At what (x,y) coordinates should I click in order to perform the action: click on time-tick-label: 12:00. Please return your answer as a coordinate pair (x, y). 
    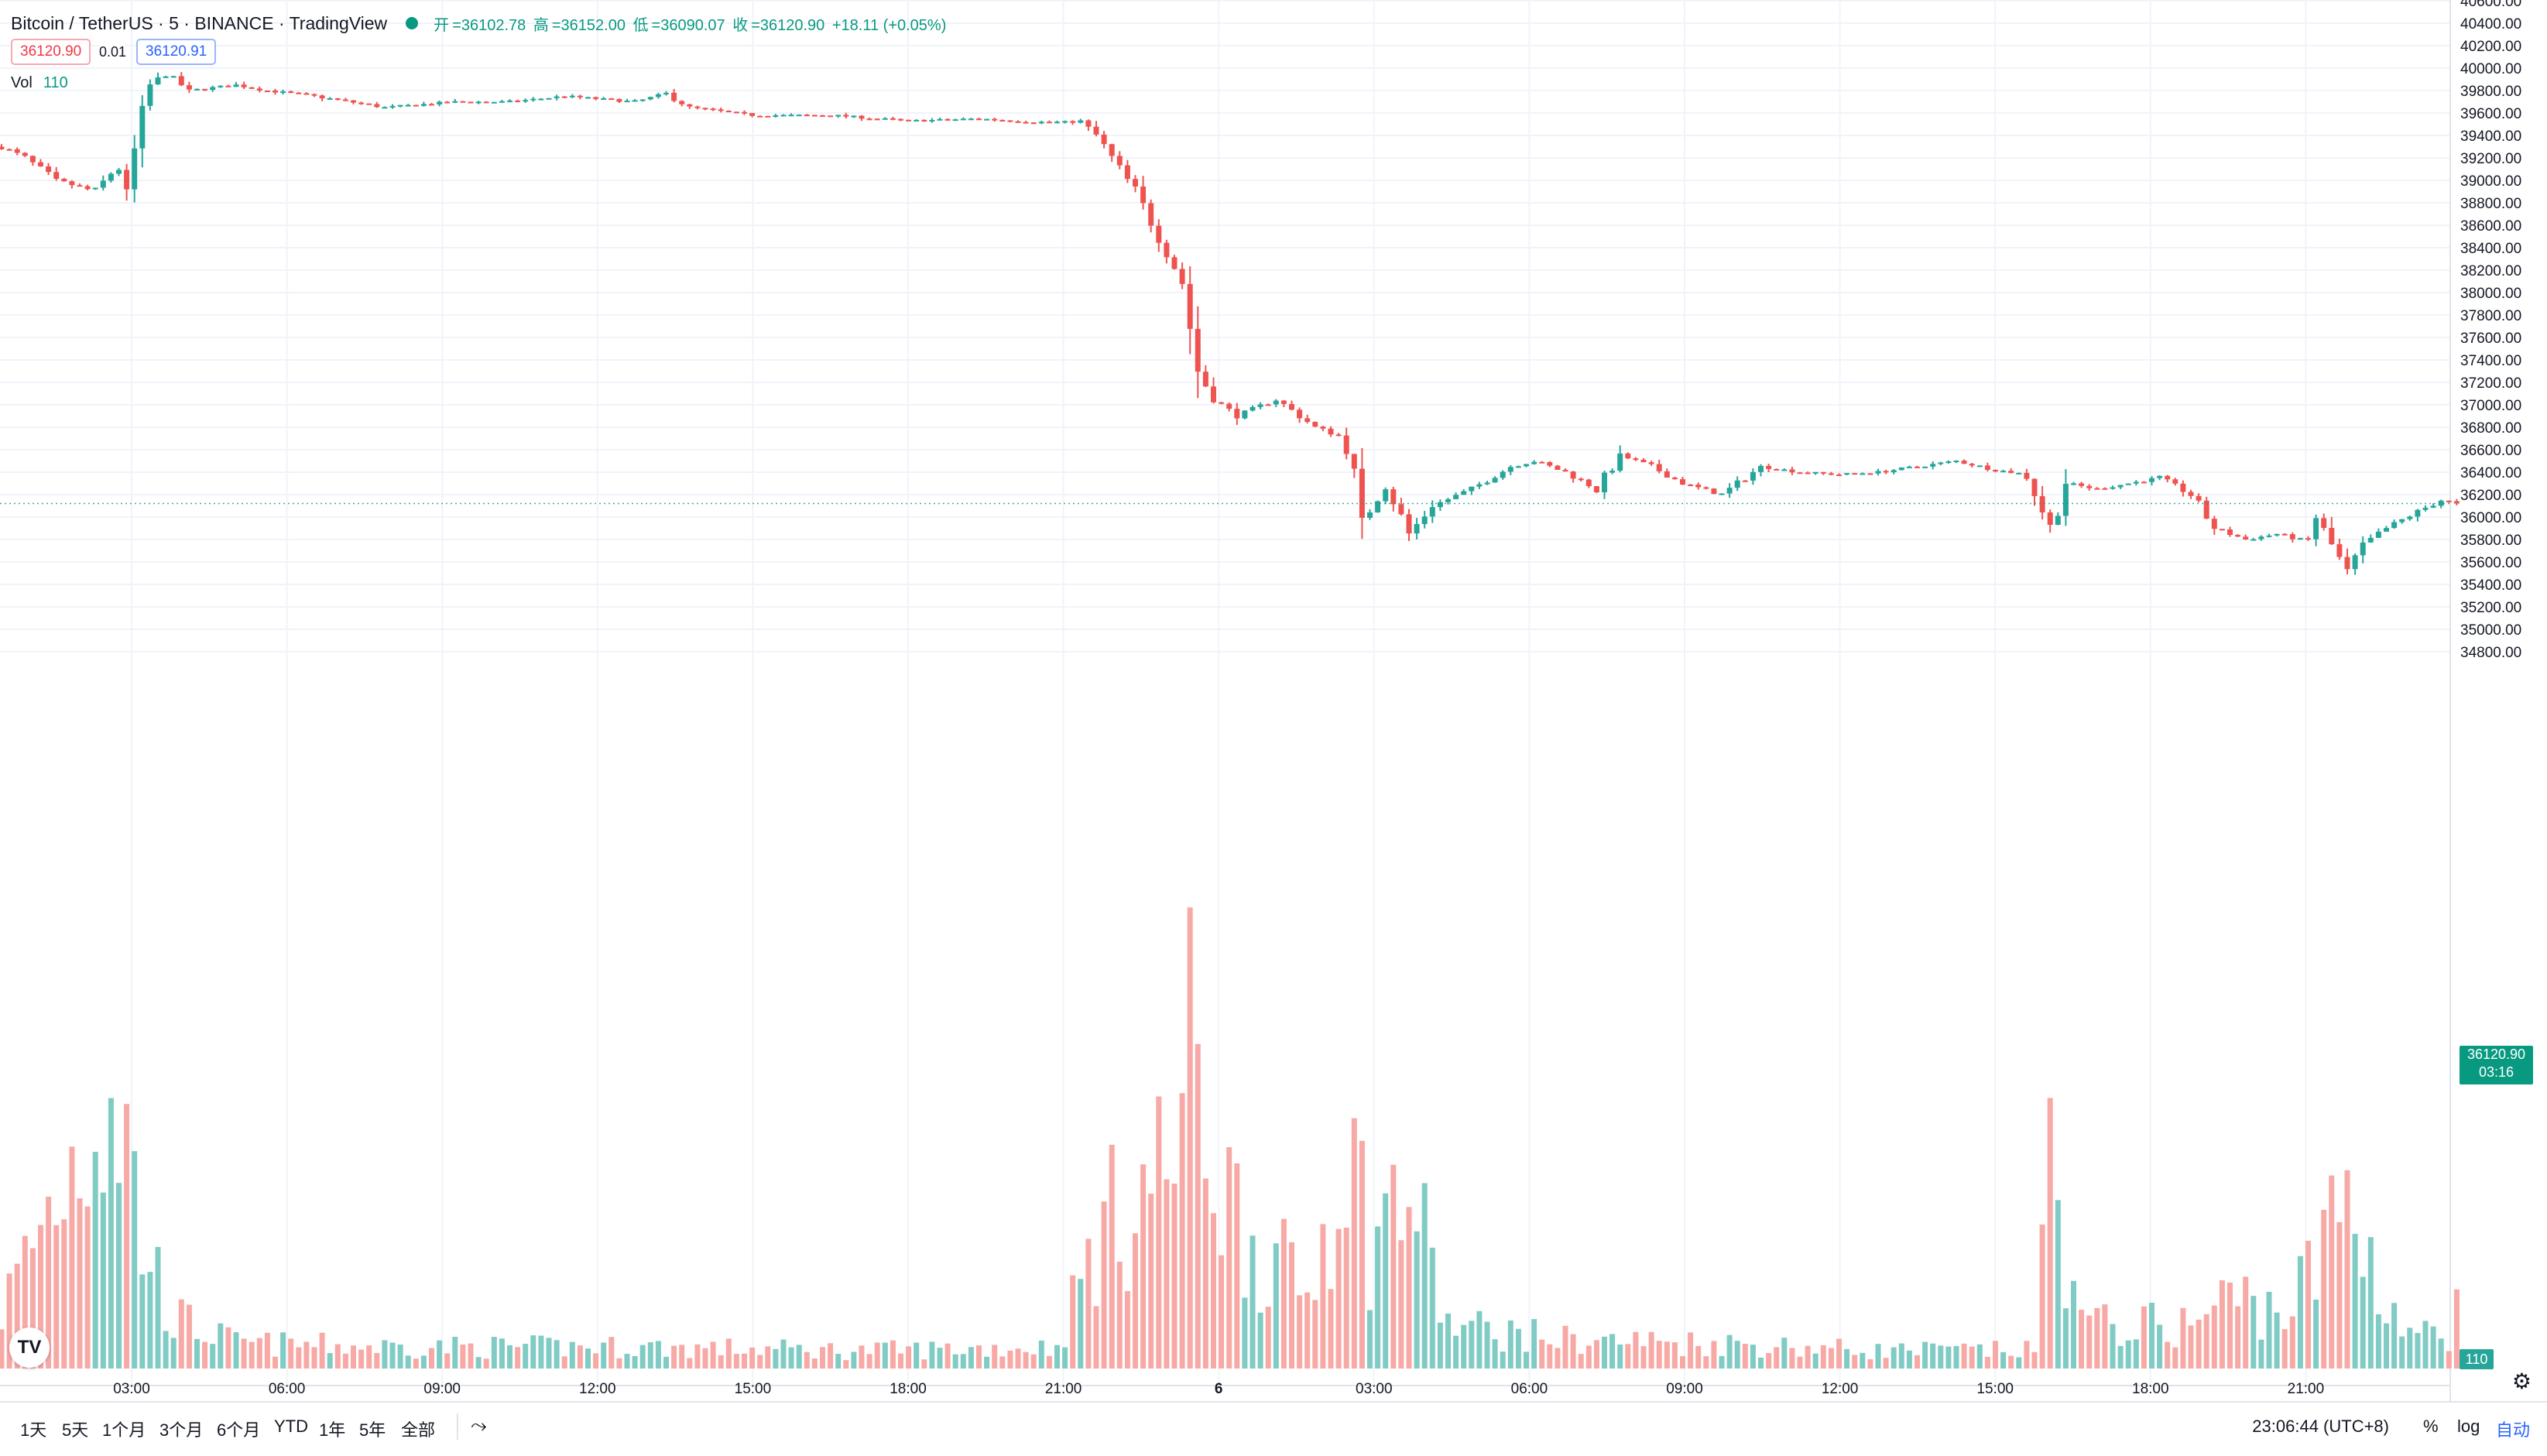
    Looking at the image, I should click on (597, 1389).